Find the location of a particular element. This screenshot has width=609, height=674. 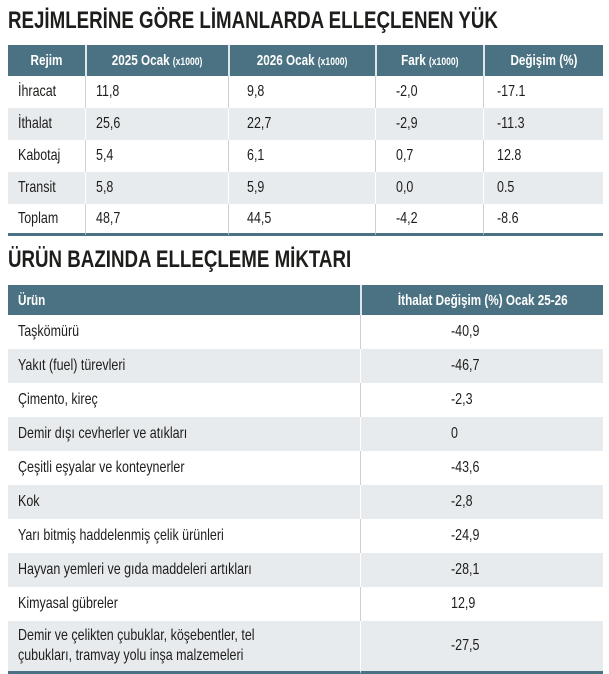

cell-2025: 25,6 is located at coordinates (156, 124).